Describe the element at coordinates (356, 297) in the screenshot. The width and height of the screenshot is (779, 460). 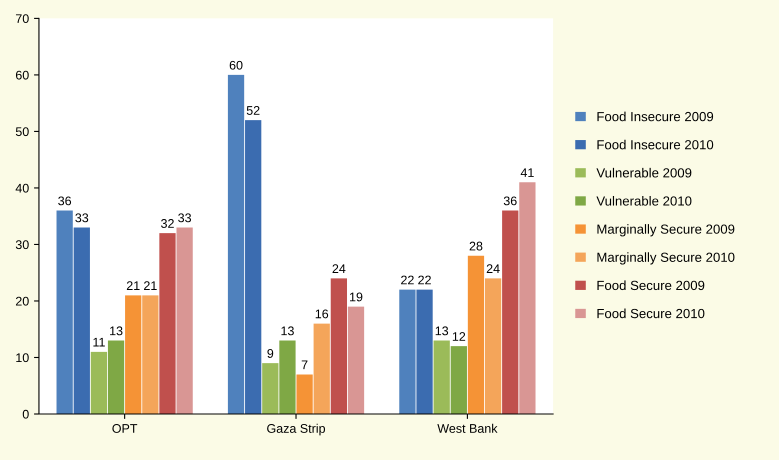
I see `data-label: 19` at that location.